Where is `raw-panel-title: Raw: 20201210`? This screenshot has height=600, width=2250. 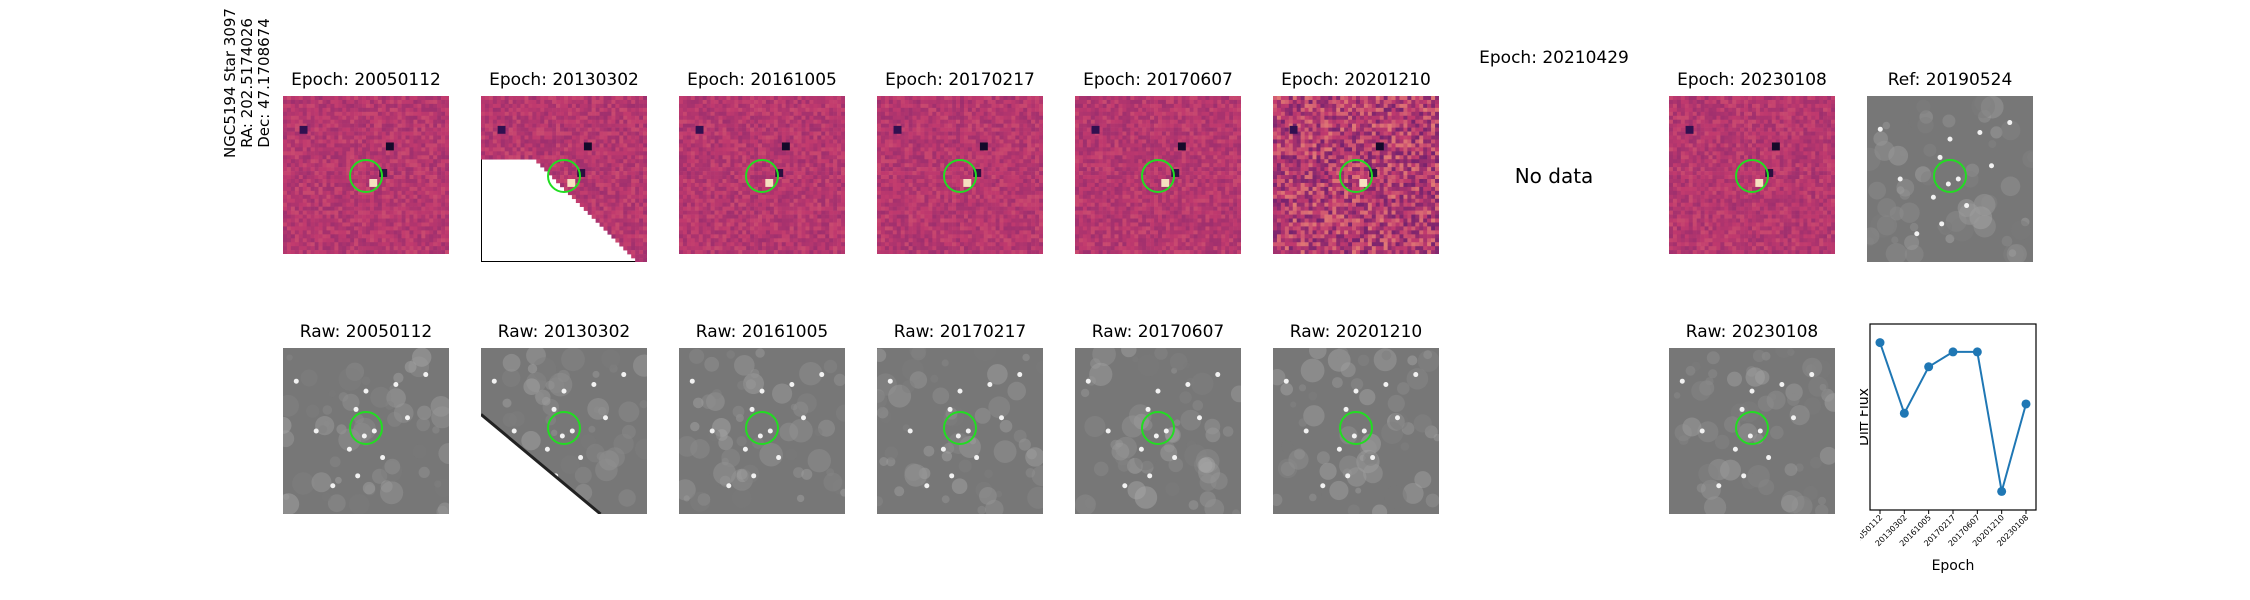 raw-panel-title: Raw: 20201210 is located at coordinates (1356, 332).